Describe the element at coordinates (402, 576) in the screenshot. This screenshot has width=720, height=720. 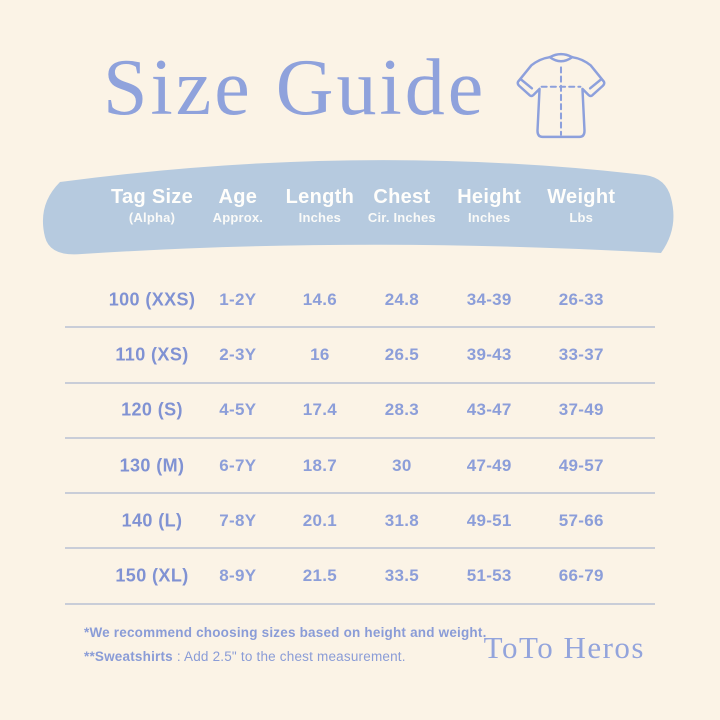
I see `value-cell: 33.5` at that location.